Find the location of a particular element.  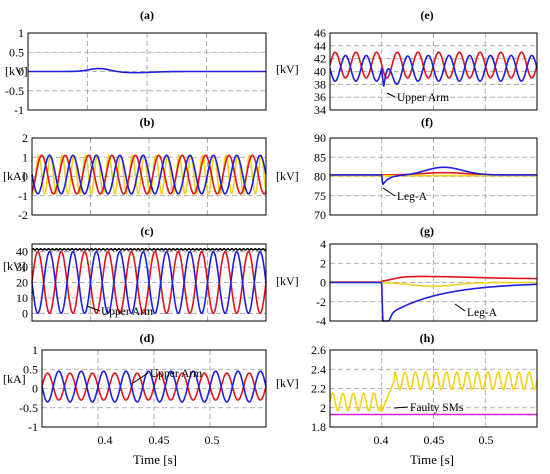

panel-d-annotation: Upper Arm is located at coordinates (176, 374).